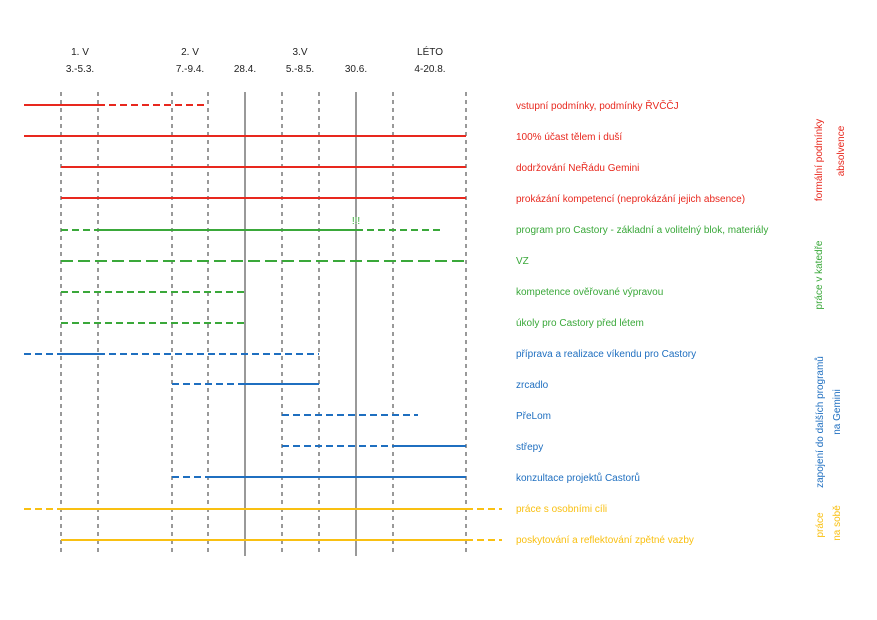 This screenshot has height=620, width=877. Describe the element at coordinates (190, 52) in the screenshot. I see `header-2v-top: 2. V` at that location.